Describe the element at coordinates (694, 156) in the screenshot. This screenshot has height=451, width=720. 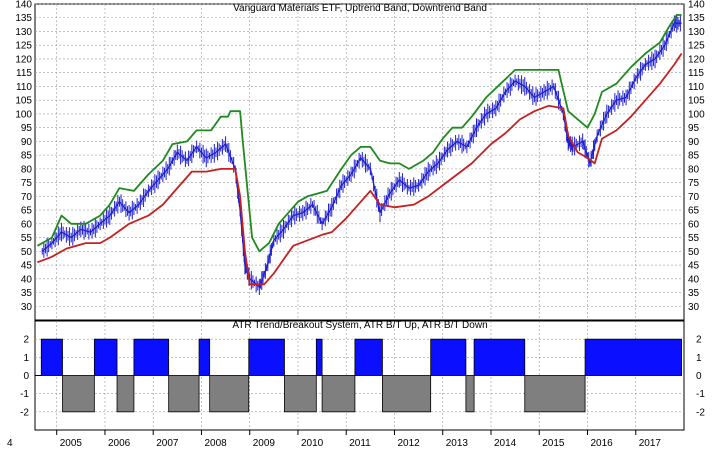
I see `price-y-tick-right: 85` at that location.